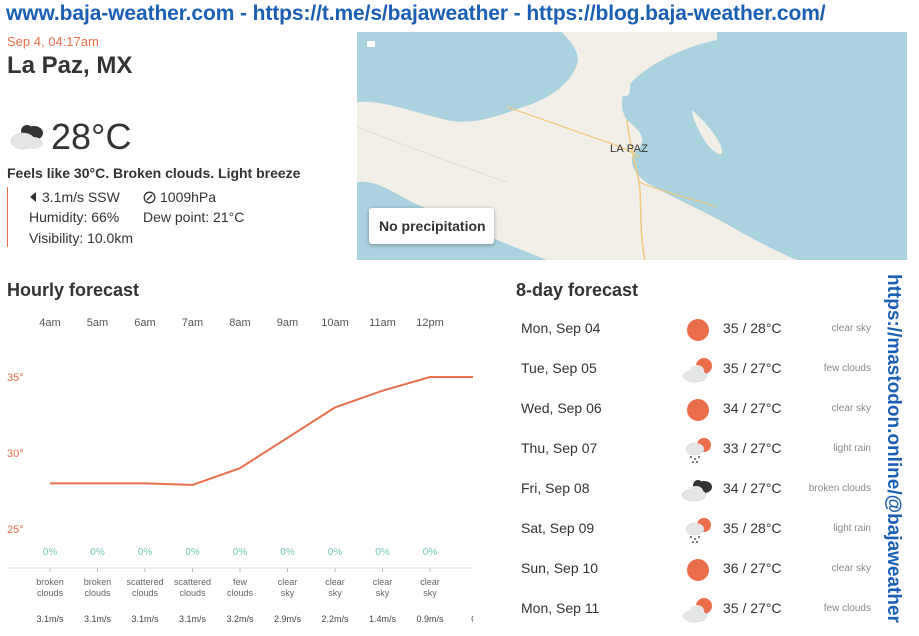  I want to click on hour-wind-label: 0.8, so click(472, 619).